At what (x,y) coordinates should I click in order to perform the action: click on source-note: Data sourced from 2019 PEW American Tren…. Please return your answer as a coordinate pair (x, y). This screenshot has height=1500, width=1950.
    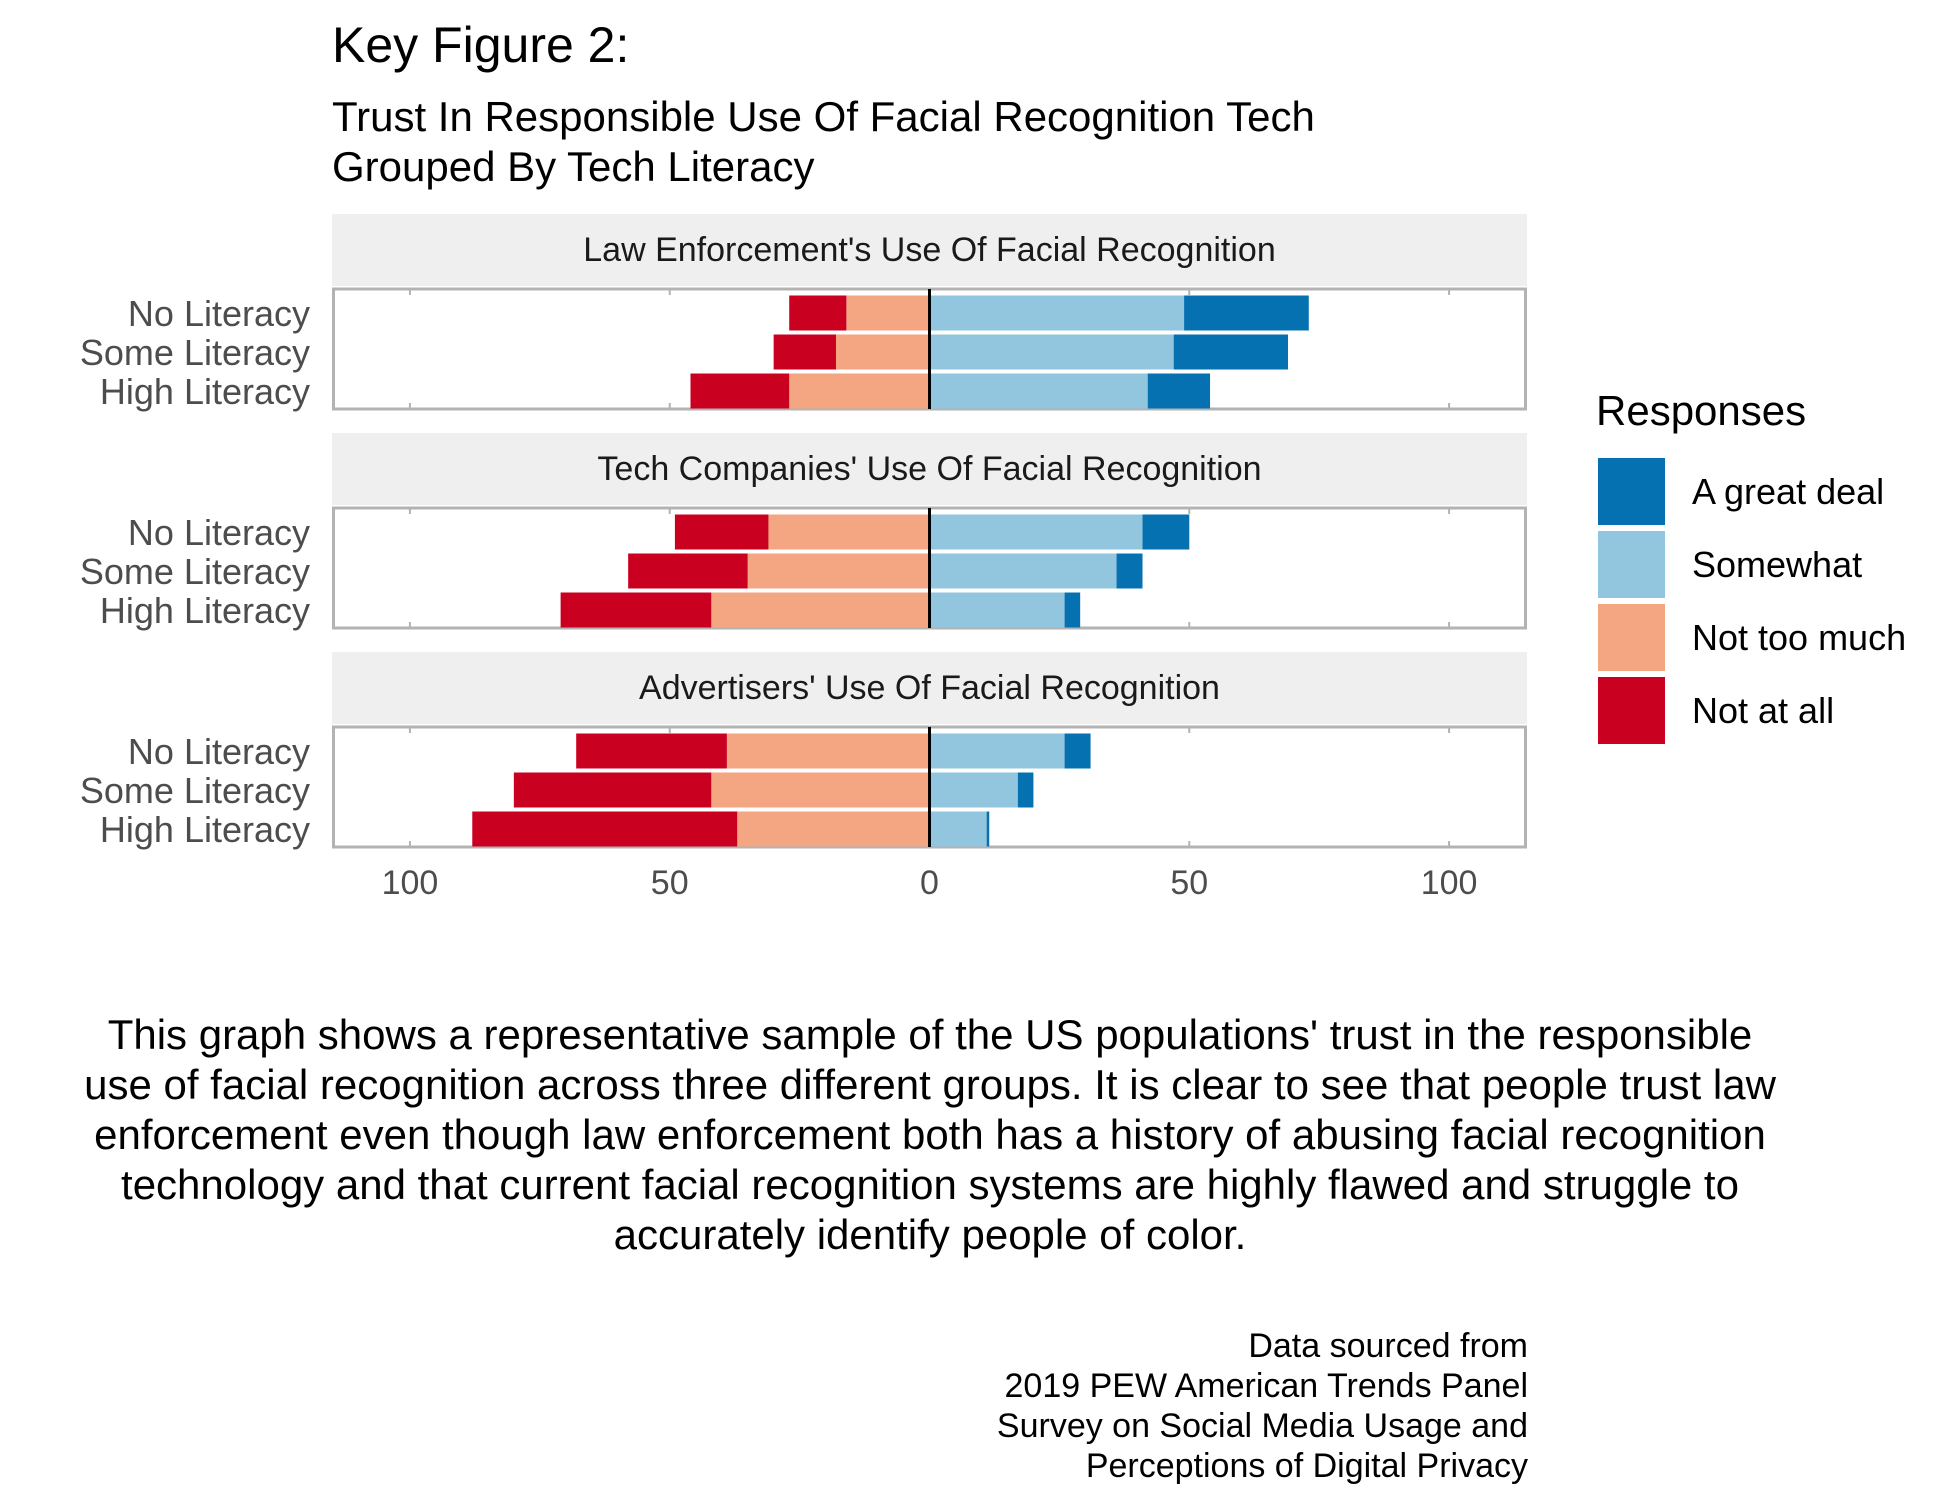
    Looking at the image, I should click on (1262, 1406).